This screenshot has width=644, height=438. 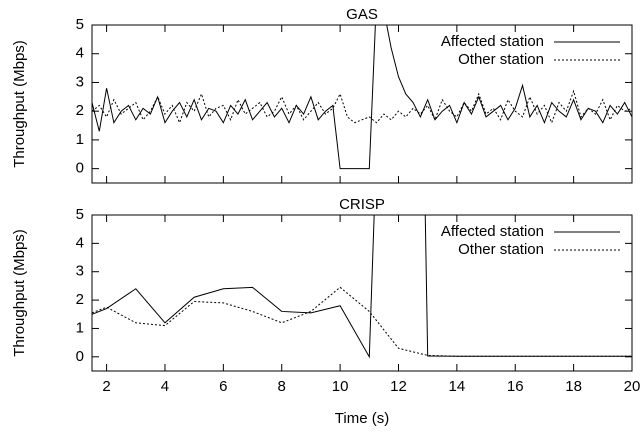 What do you see at coordinates (362, 418) in the screenshot?
I see `x-axis-label: Time (s)` at bounding box center [362, 418].